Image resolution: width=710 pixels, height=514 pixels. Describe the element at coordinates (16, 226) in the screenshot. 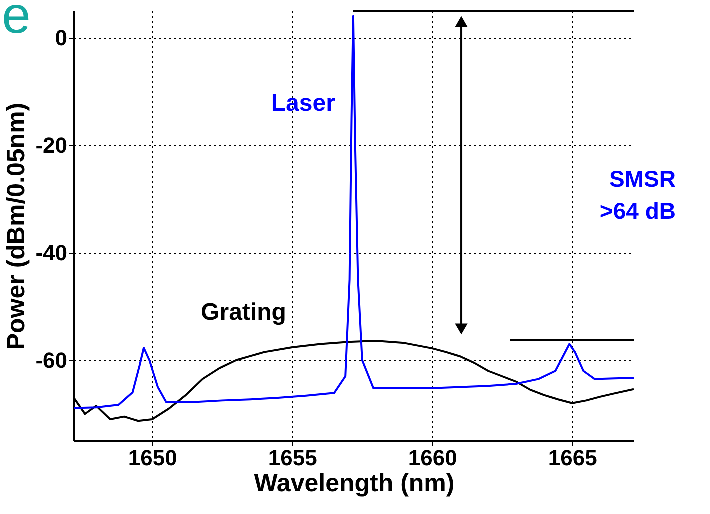

I see `y-axis-title: Power (dBm/0.05nm)` at that location.